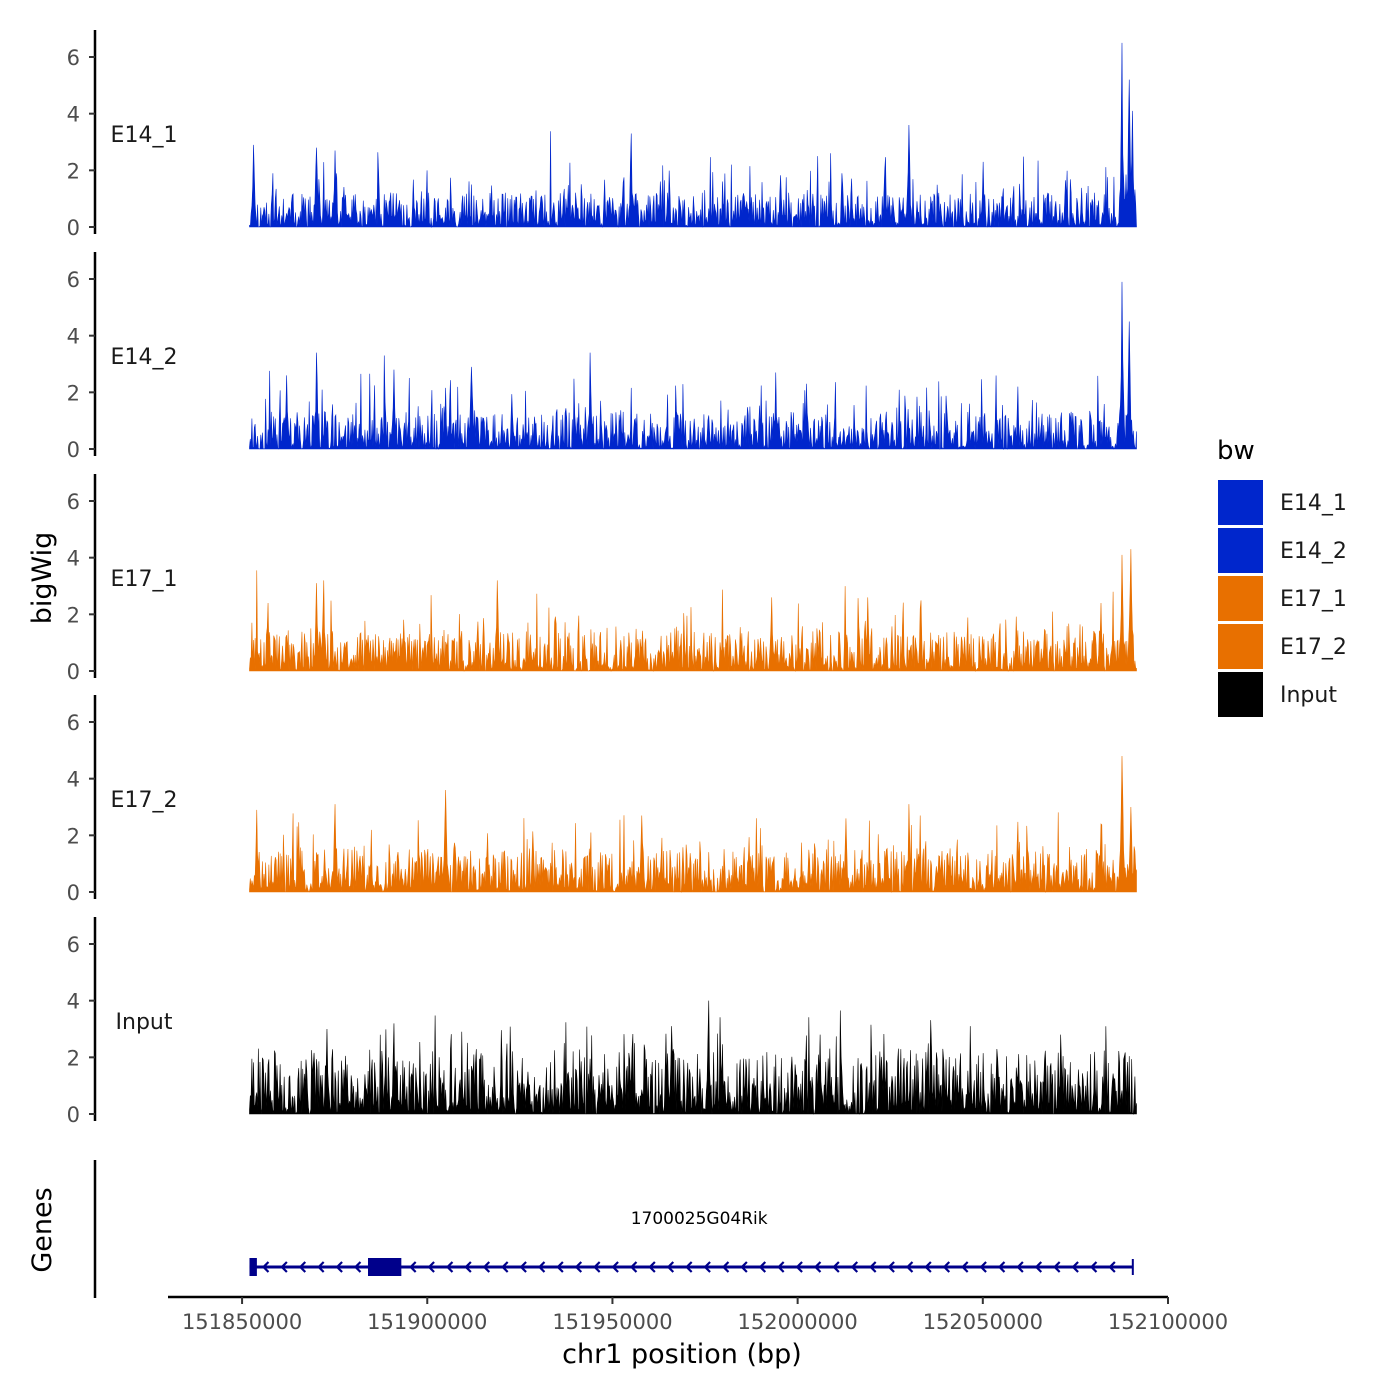  I want to click on legend-label: E17_1, so click(1313, 599).